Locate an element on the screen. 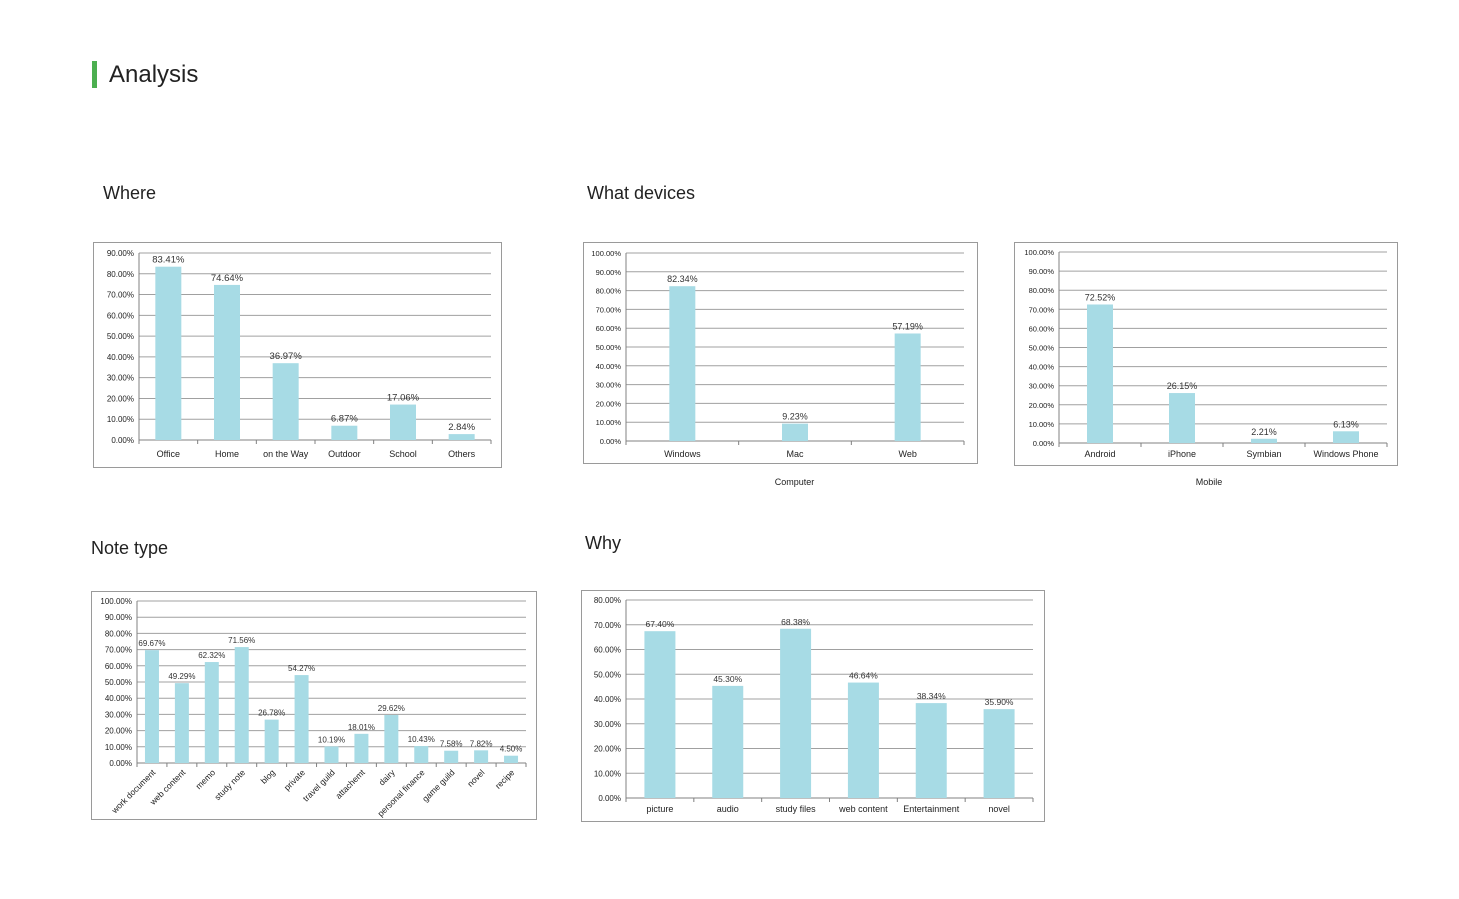 The height and width of the screenshot is (899, 1459). x-category-label: study note is located at coordinates (229, 784).